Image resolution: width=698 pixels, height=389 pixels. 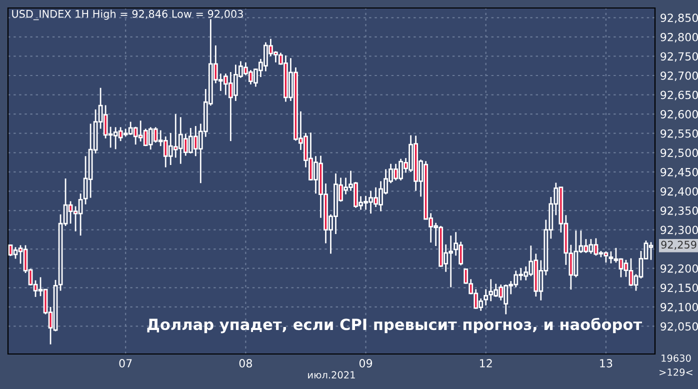 What do you see at coordinates (679, 153) in the screenshot?
I see `y-tick-label: 92,500` at bounding box center [679, 153].